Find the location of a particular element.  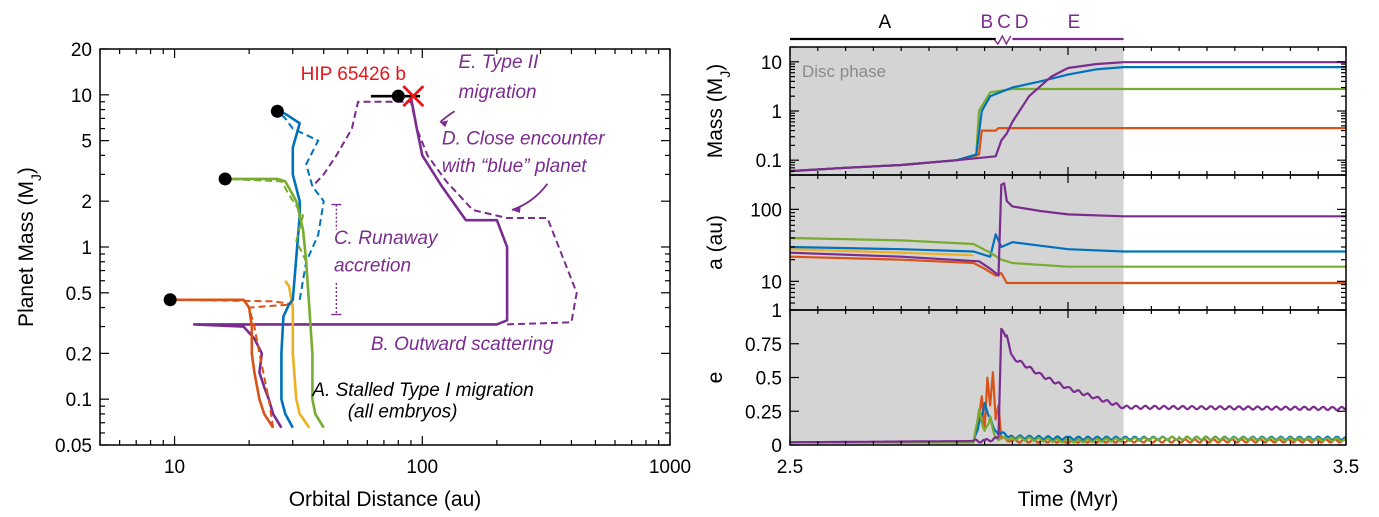

arrow-e is located at coordinates (447, 116).